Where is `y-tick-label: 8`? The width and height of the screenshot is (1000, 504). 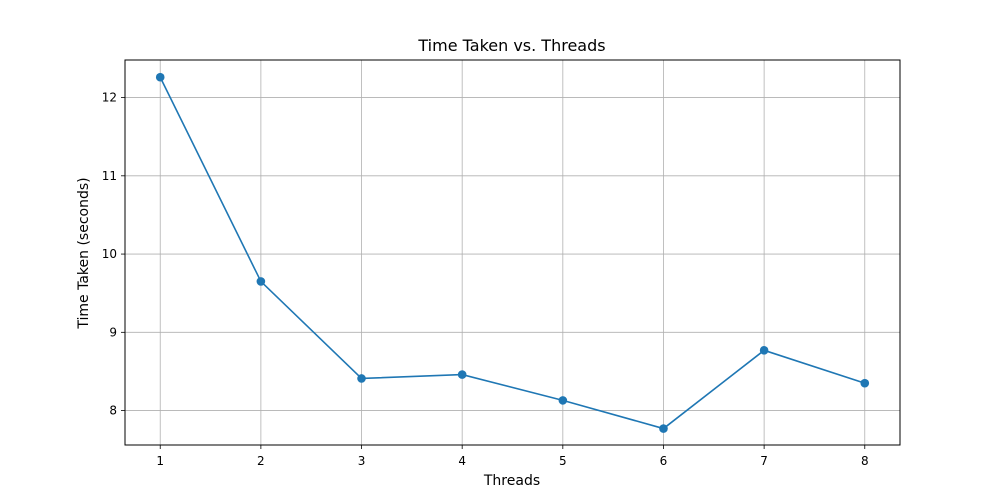
y-tick-label: 8 is located at coordinates (113, 411).